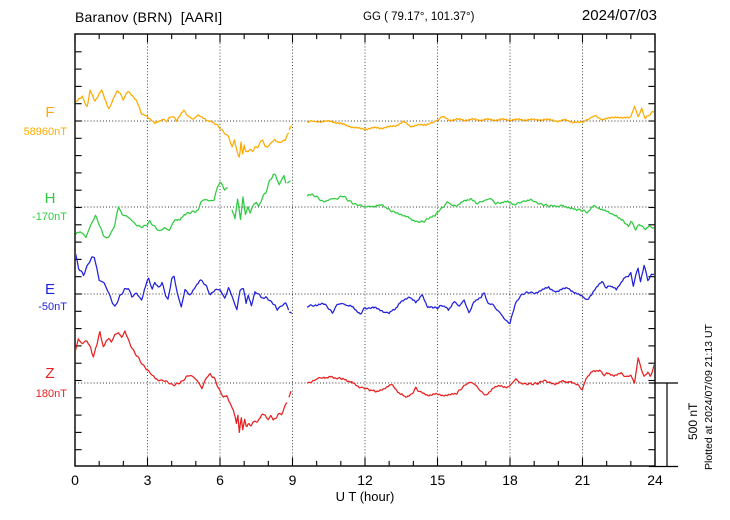 The image size is (730, 520). What do you see at coordinates (365, 206) in the screenshot?
I see `trace-H` at bounding box center [365, 206].